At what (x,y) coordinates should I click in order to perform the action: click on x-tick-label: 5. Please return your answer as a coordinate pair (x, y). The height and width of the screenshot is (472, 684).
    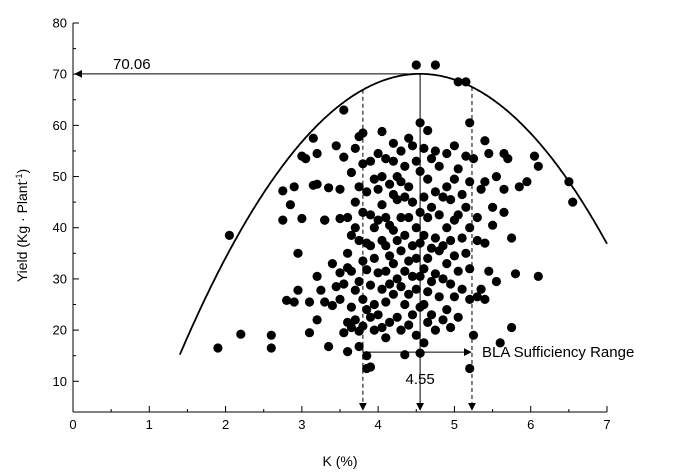
    Looking at the image, I should click on (454, 424).